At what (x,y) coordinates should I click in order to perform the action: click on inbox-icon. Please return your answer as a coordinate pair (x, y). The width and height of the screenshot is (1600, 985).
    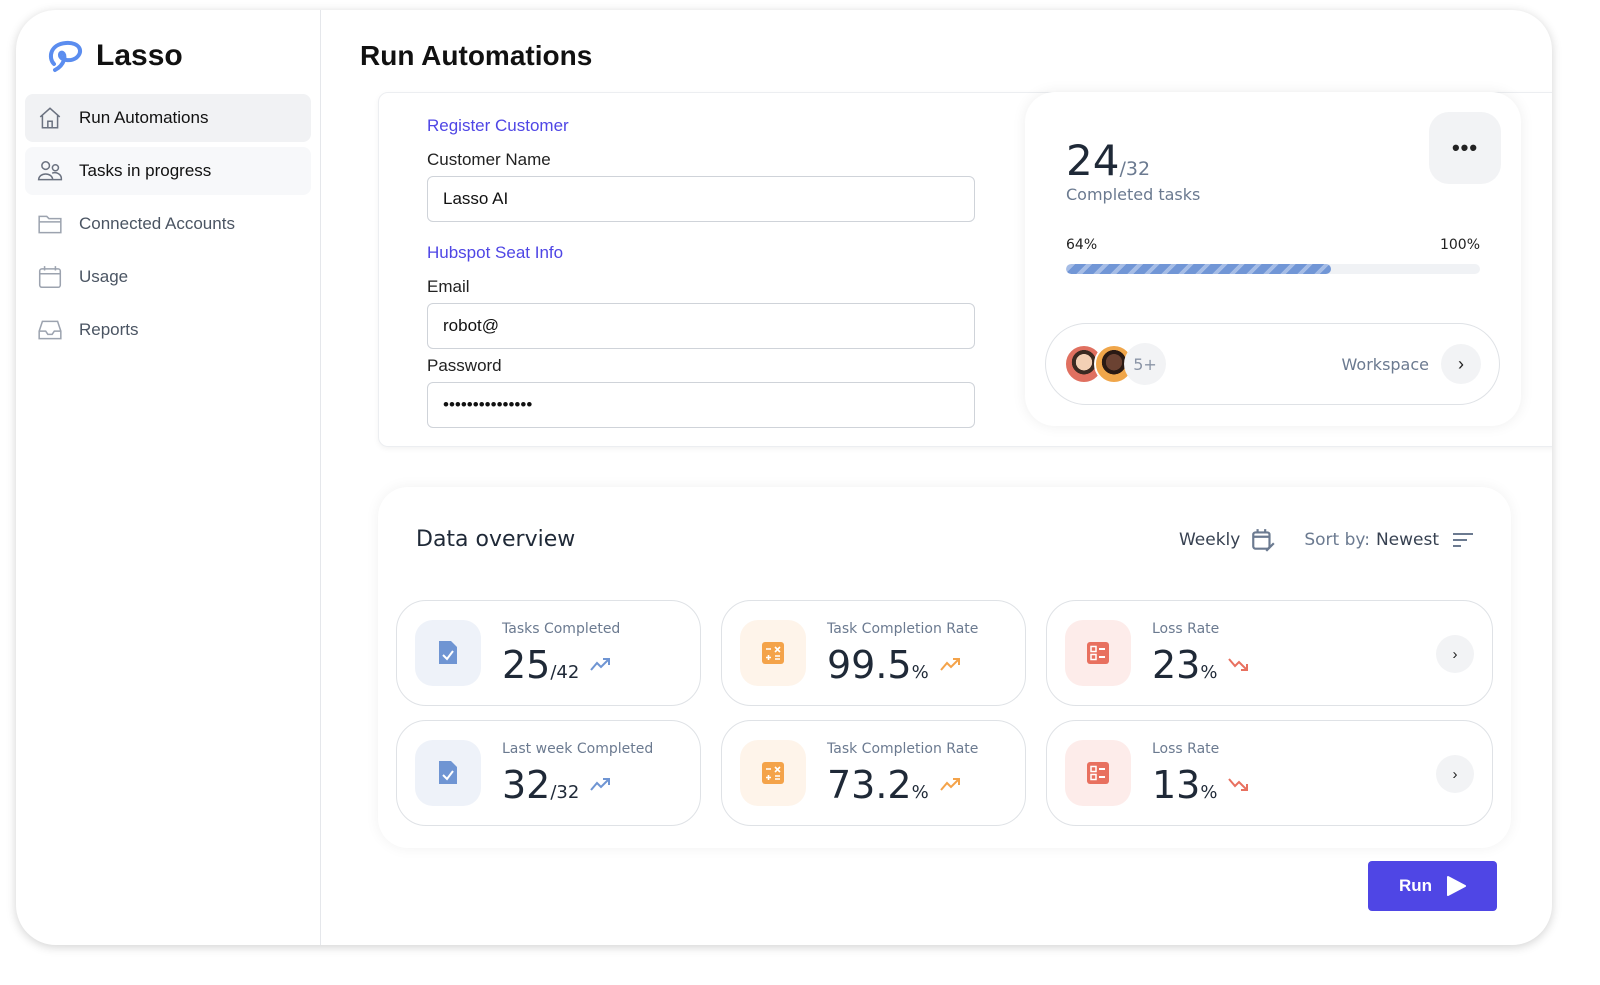
    Looking at the image, I should click on (50, 330).